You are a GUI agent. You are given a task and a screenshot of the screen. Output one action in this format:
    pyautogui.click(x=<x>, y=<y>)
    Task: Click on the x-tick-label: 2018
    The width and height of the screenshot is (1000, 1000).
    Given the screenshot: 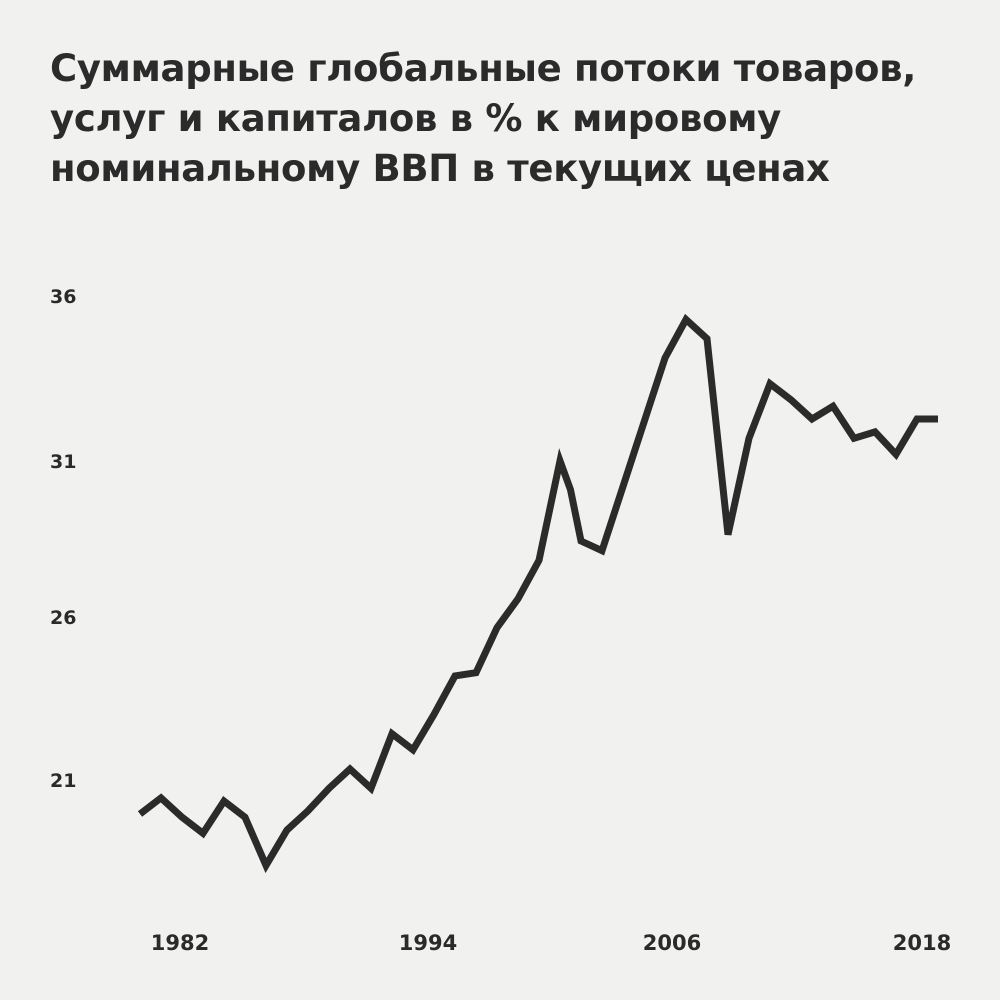 What is the action you would take?
    pyautogui.click(x=922, y=943)
    